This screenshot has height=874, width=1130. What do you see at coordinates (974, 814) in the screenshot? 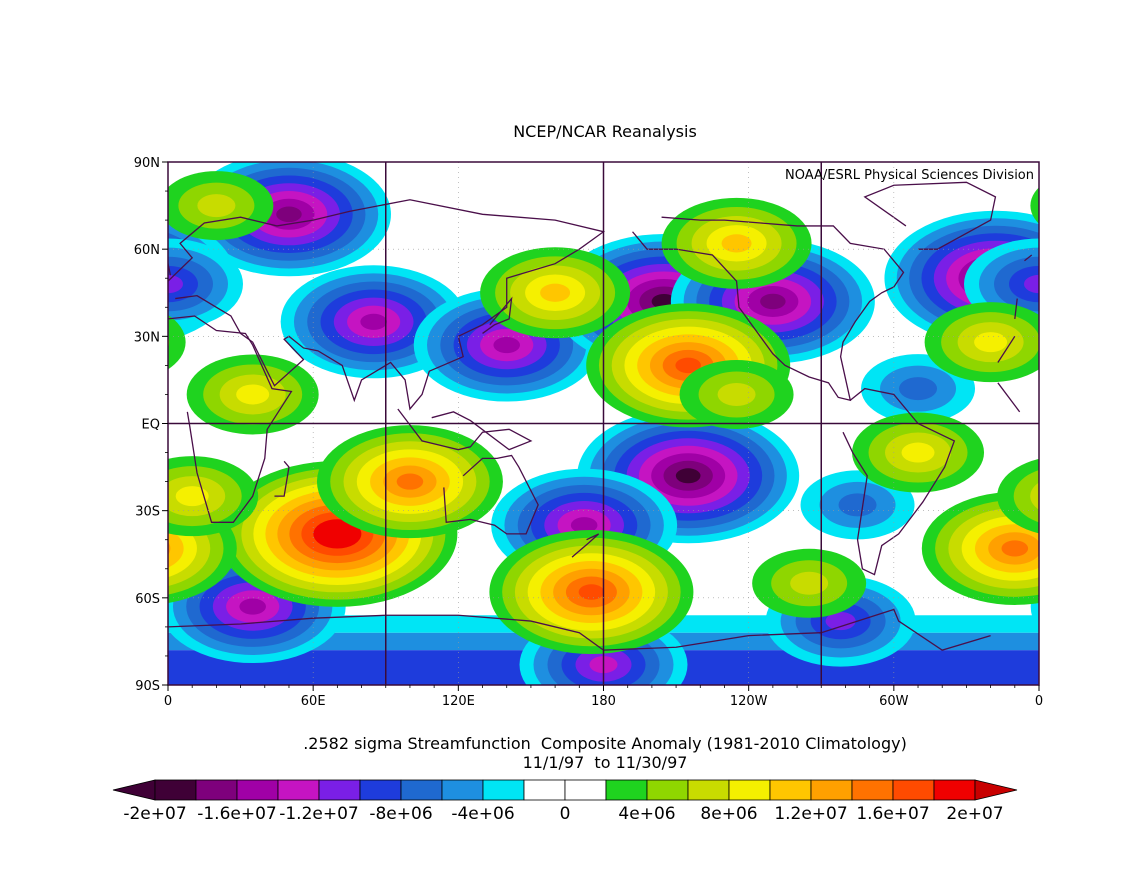
I see `colorbar-label: 2e+07` at bounding box center [974, 814].